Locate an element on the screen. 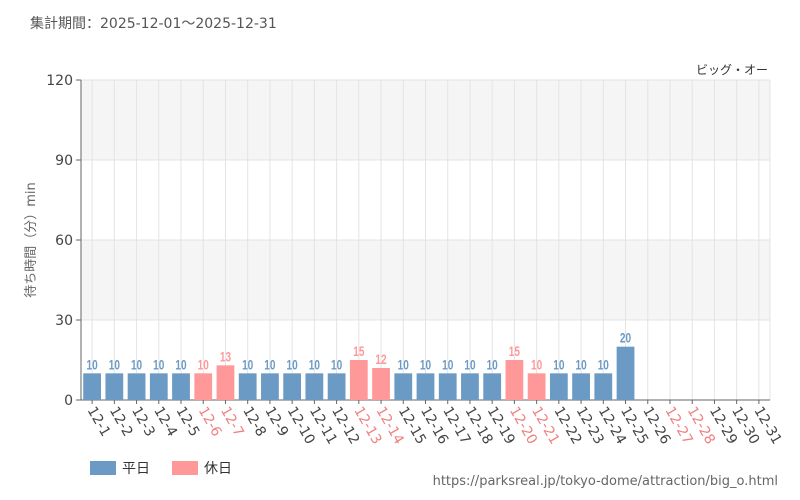 The height and width of the screenshot is (500, 800). bar-value-label: 12 is located at coordinates (380, 359).